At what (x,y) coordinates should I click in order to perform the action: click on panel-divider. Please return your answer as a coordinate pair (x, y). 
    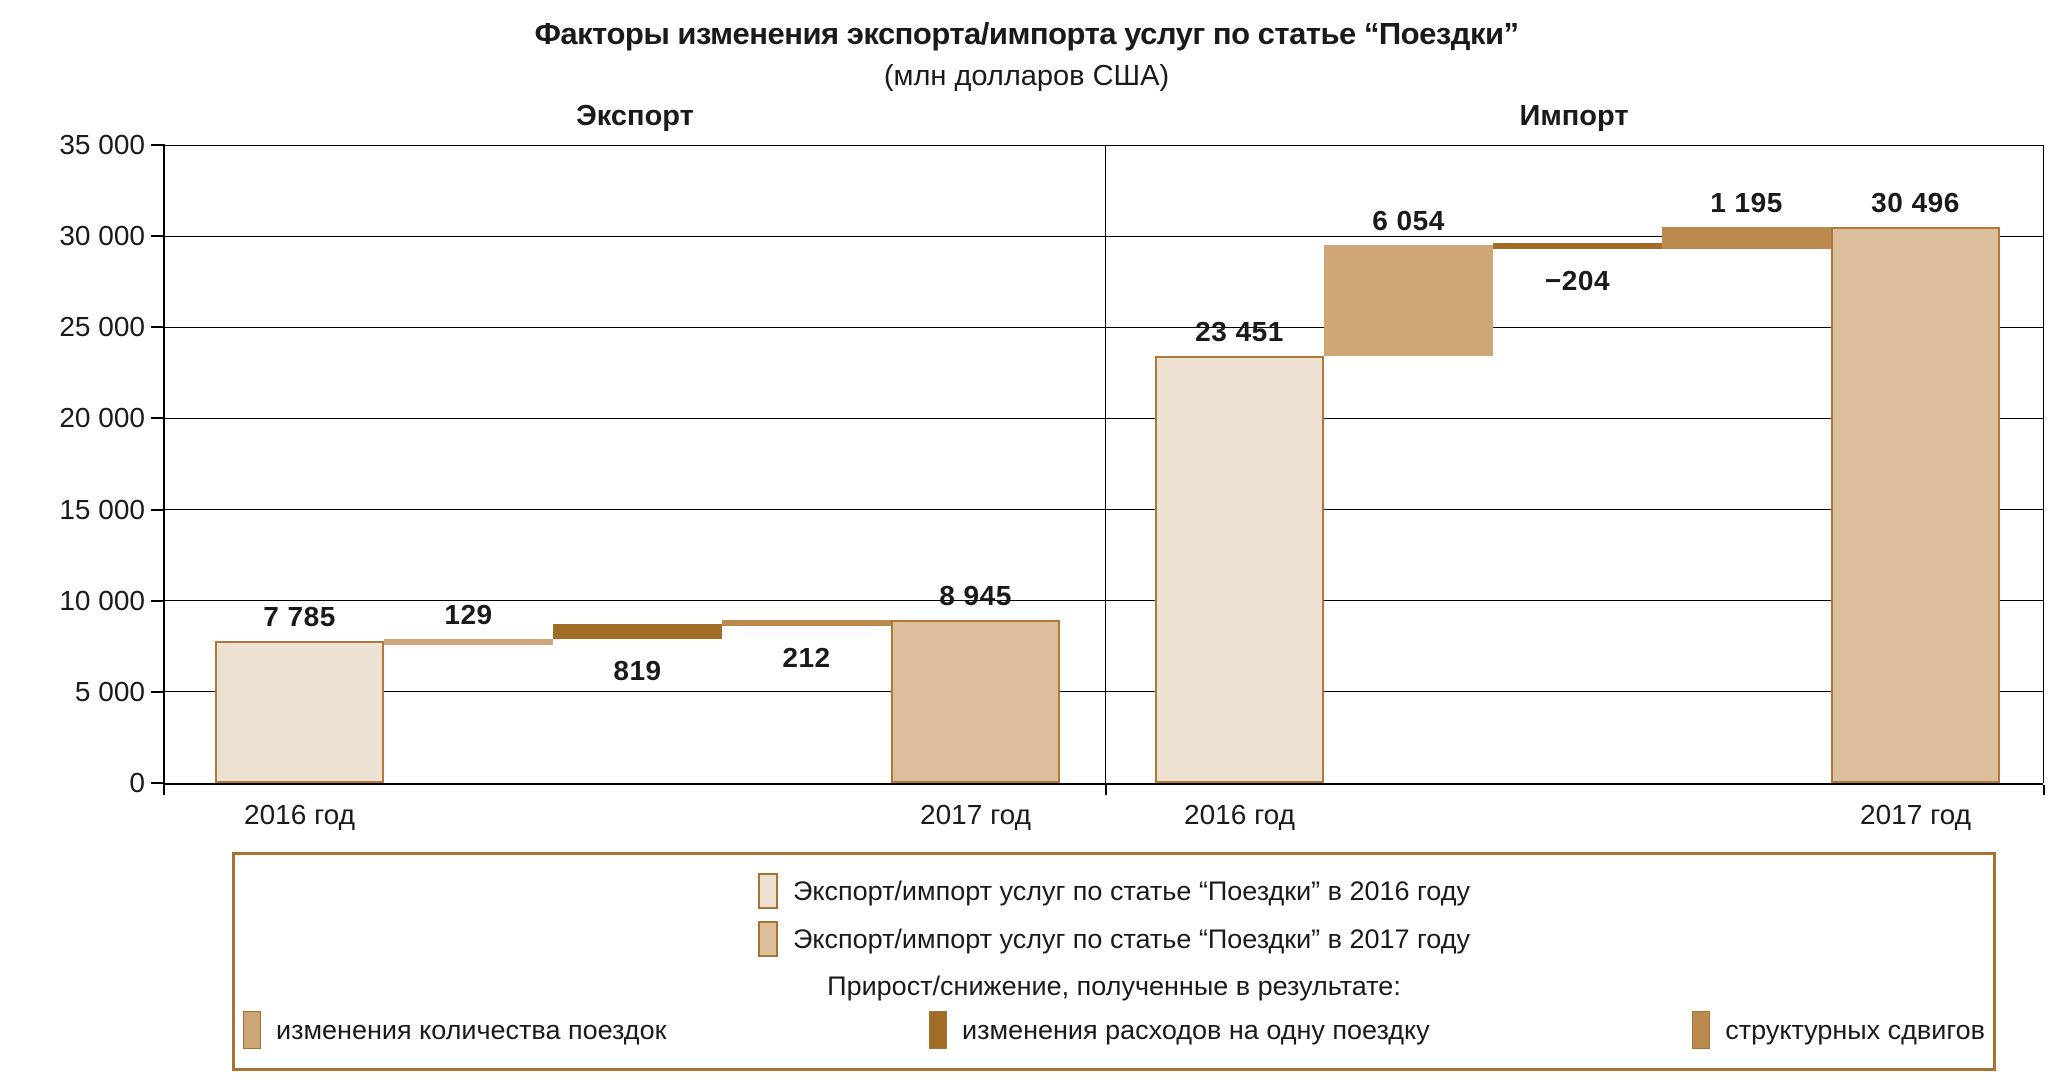
    Looking at the image, I should click on (1105, 464).